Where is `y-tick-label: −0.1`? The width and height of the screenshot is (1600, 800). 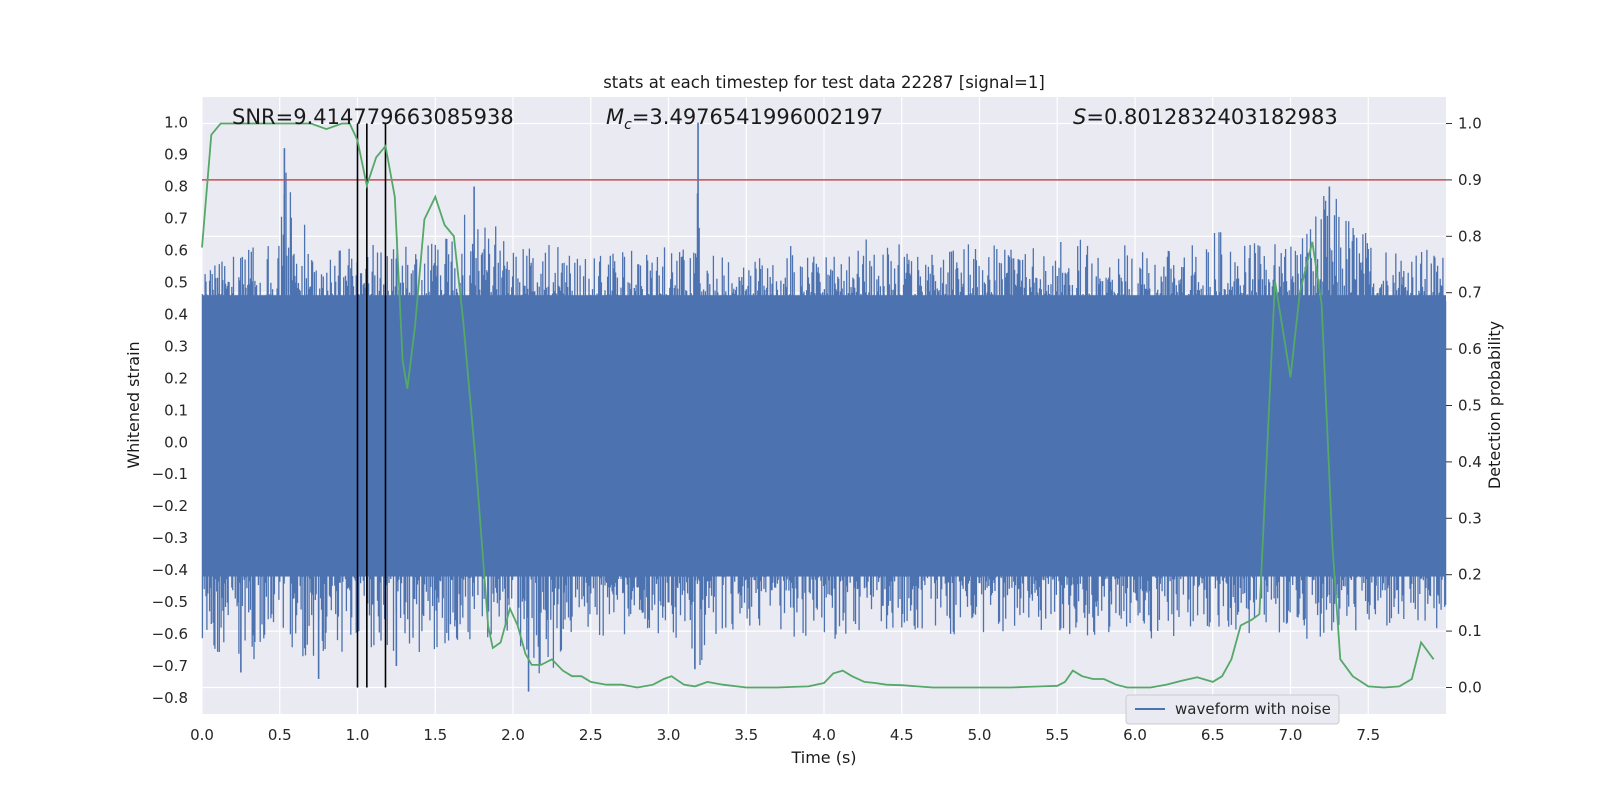 y-tick-label: −0.1 is located at coordinates (170, 474).